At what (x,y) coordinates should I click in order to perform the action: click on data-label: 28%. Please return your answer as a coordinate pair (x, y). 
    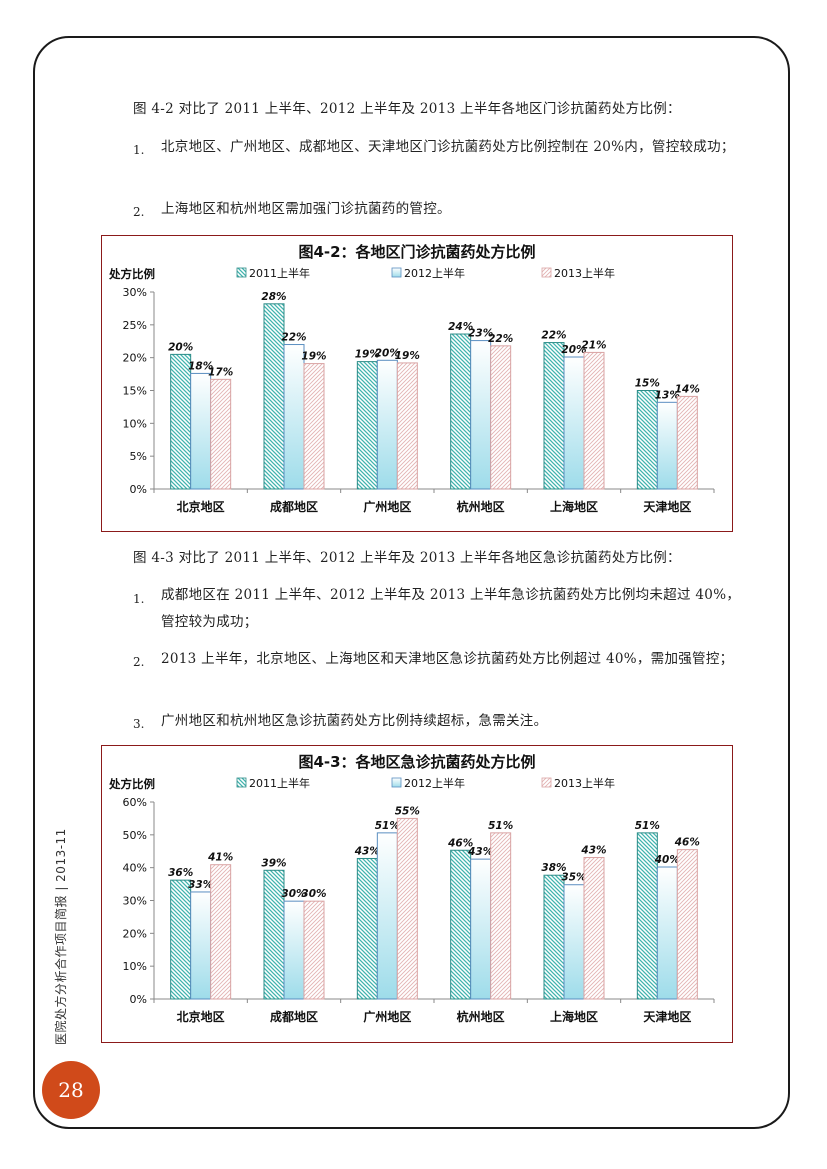
    Looking at the image, I should click on (273, 297).